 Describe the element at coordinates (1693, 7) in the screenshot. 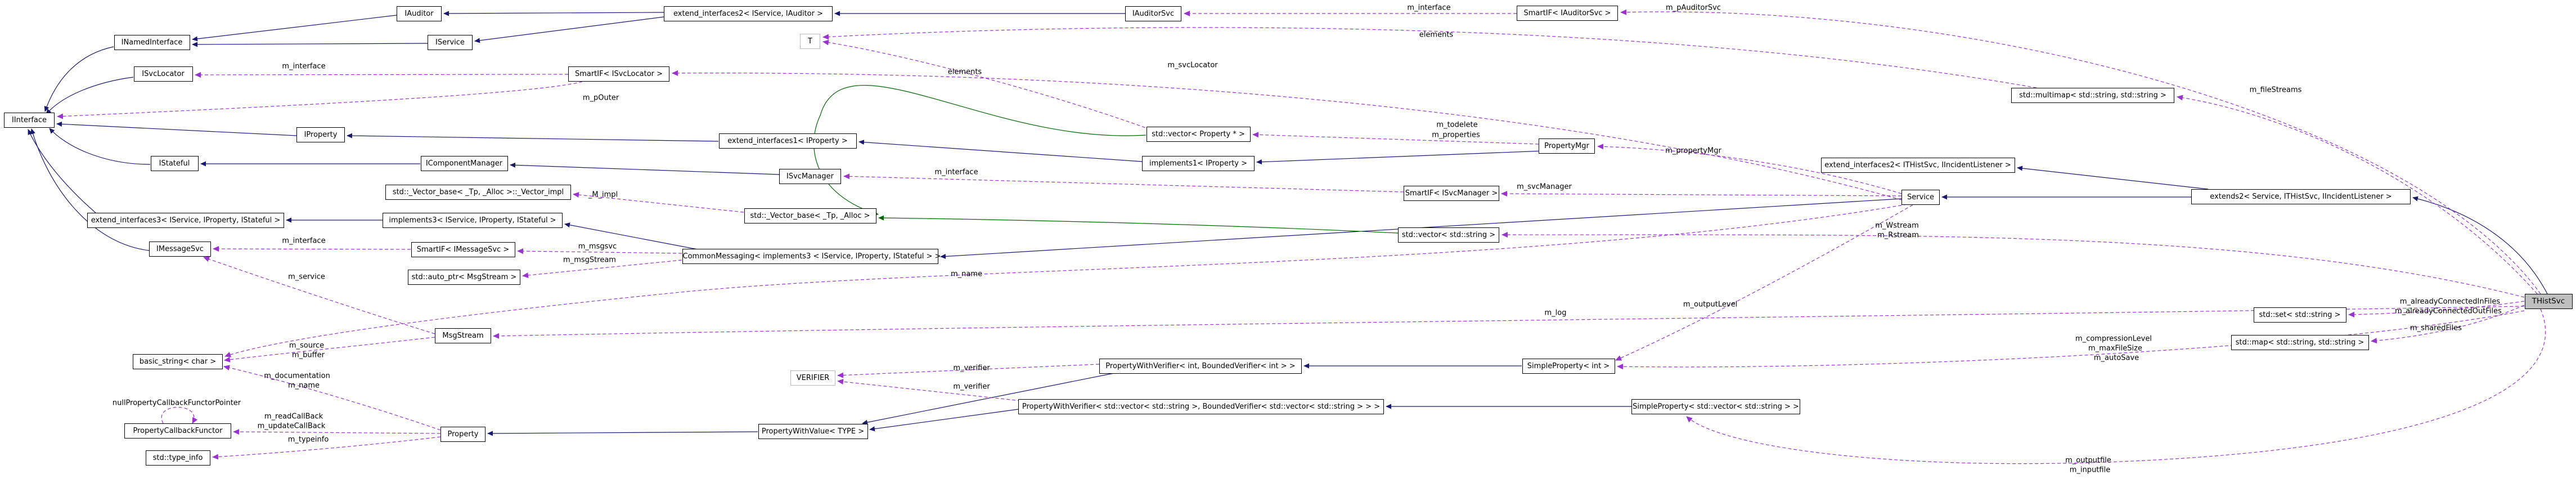

I see `edge-label-m-pauditorsvc: m_pAuditorSvc` at that location.